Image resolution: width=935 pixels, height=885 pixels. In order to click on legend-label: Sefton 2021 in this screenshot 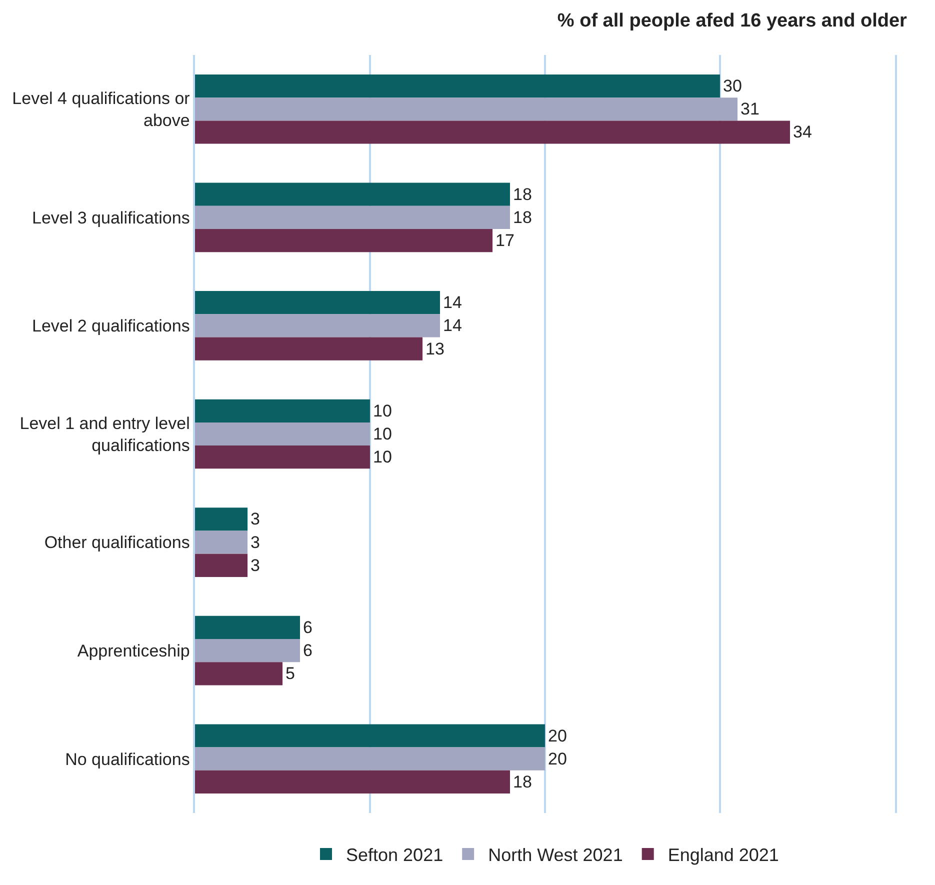, I will do `click(395, 854)`.